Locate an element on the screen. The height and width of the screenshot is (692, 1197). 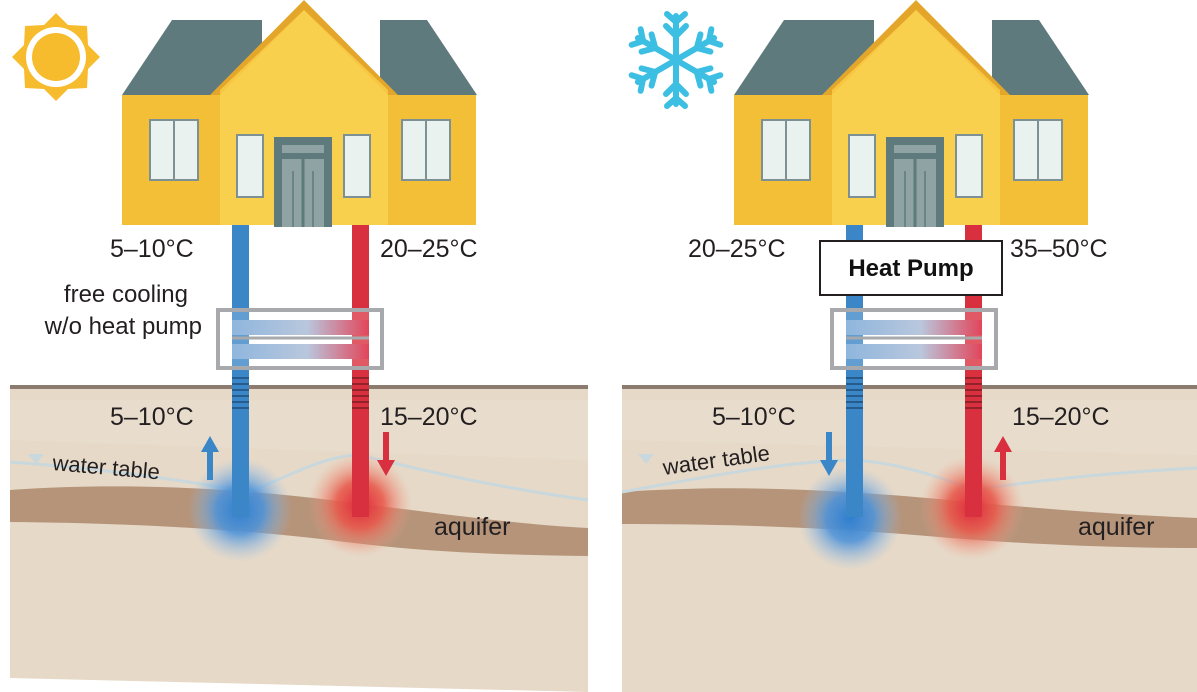
cold-plume is located at coordinates (850, 518).